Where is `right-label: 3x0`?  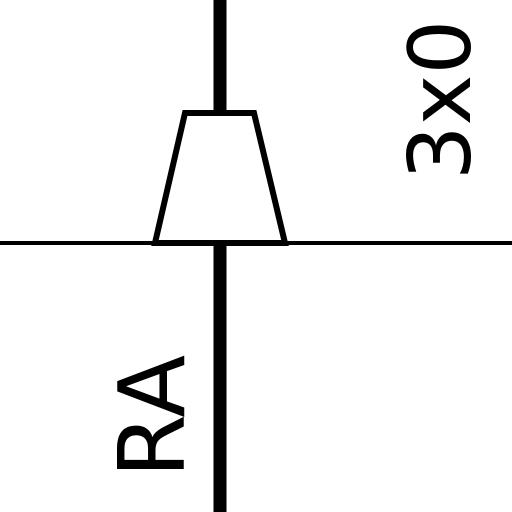 right-label: 3x0 is located at coordinates (441, 100).